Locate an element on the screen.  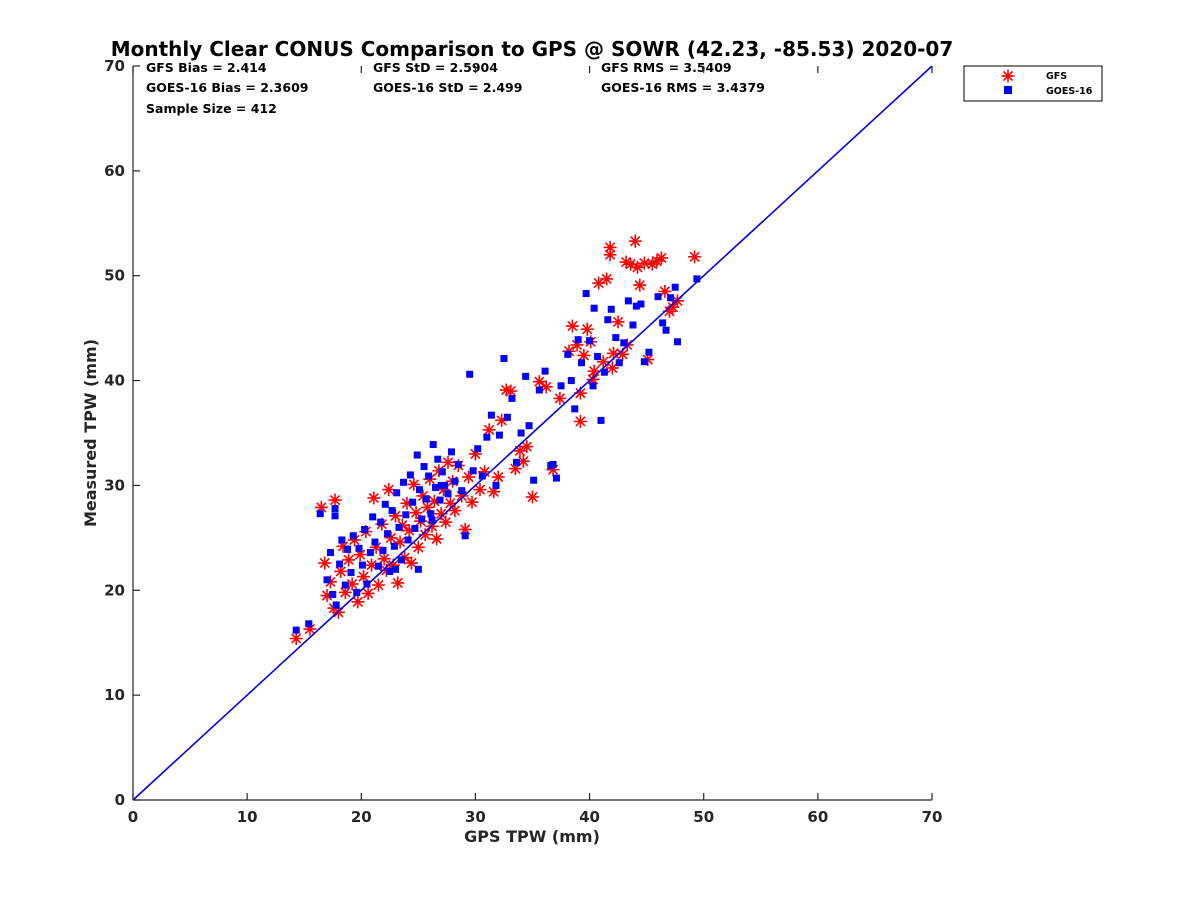
x-tick-label: 70 is located at coordinates (932, 817).